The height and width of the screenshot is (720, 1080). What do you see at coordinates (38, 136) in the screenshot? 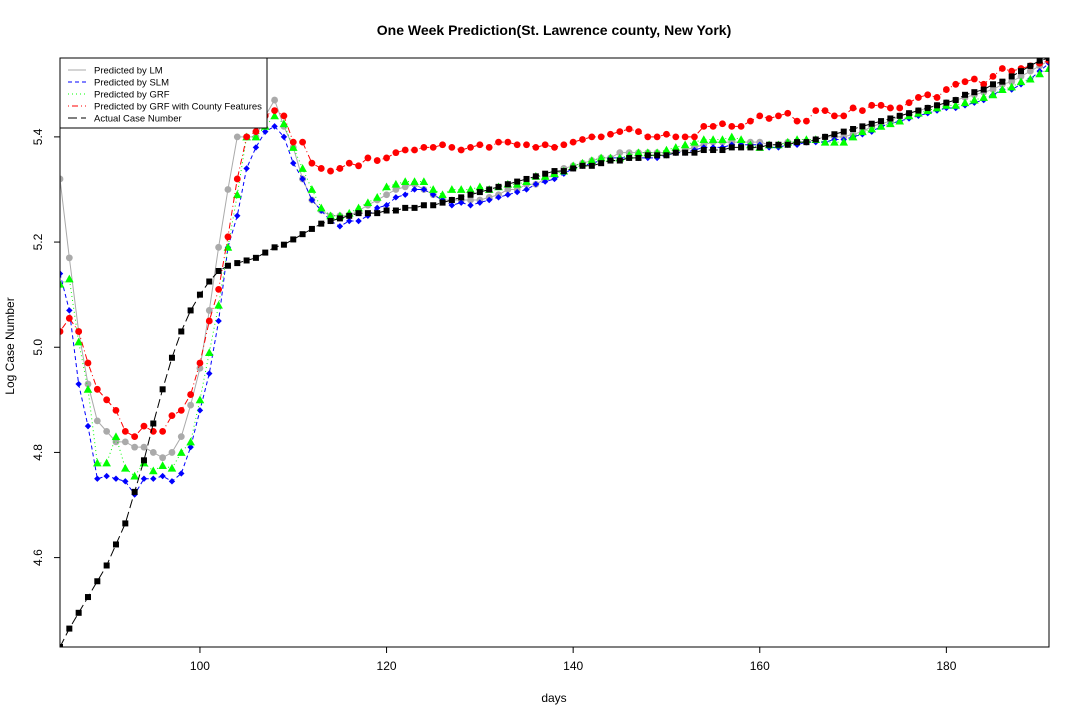
I see `y-tick-label: 5.4` at bounding box center [38, 136].